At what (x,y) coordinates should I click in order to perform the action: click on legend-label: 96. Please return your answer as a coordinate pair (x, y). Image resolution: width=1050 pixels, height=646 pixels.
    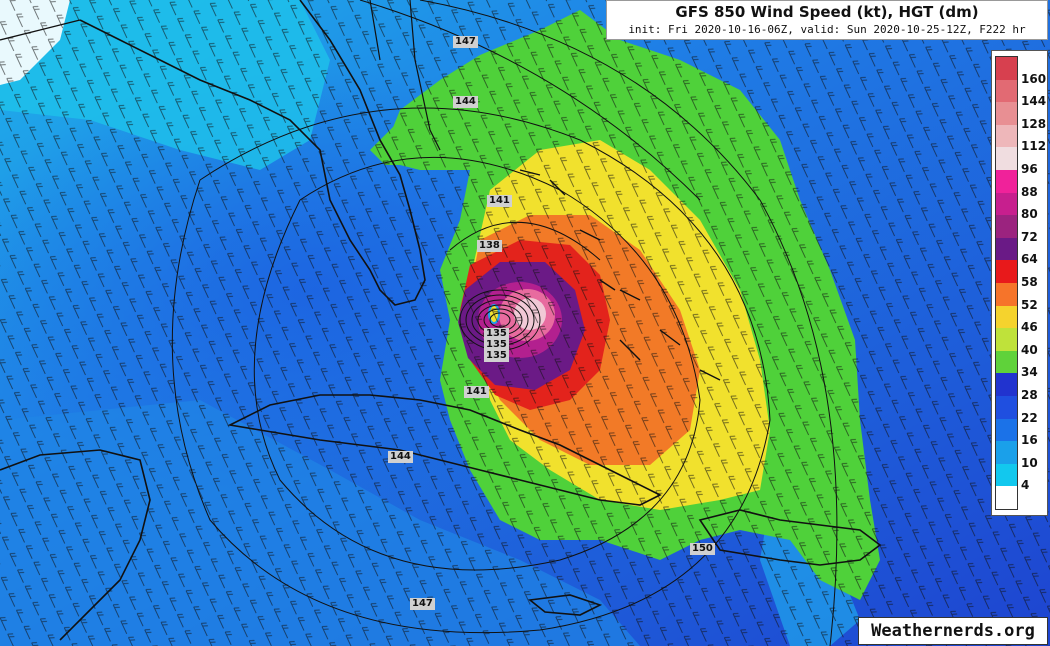
    Looking at the image, I should click on (1029, 169).